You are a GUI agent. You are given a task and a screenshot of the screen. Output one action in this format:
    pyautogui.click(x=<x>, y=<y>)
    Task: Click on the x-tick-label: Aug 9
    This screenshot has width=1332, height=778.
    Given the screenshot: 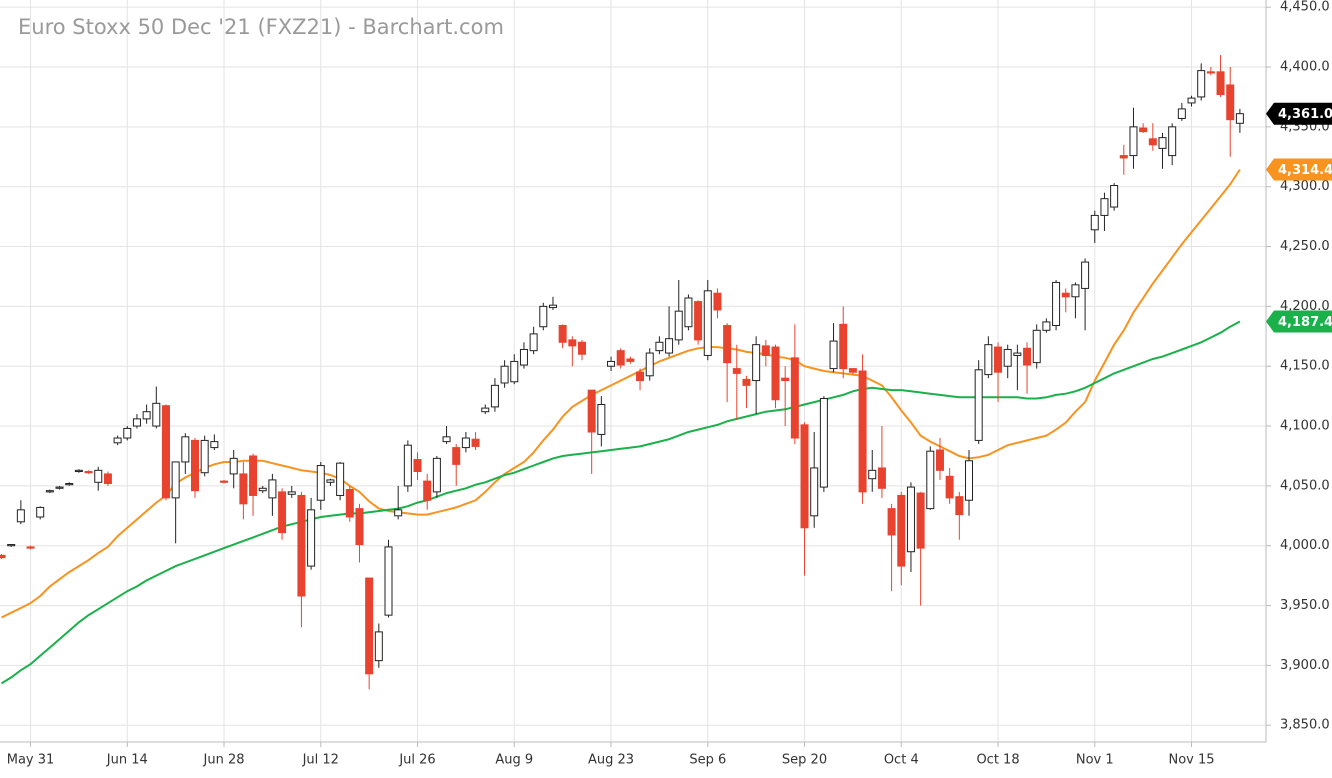 What is the action you would take?
    pyautogui.click(x=514, y=760)
    